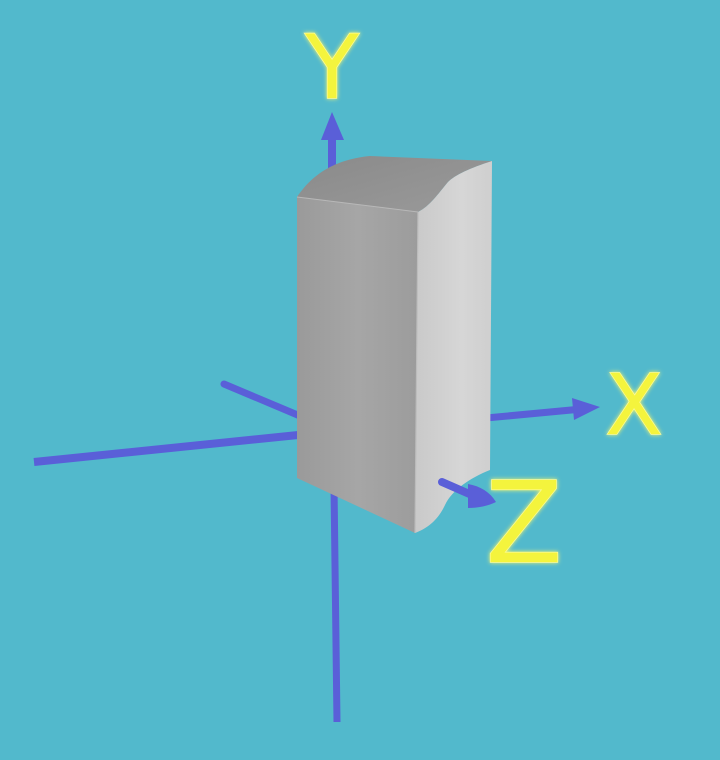  What do you see at coordinates (357, 204) in the screenshot?
I see `block-top-edge-line` at bounding box center [357, 204].